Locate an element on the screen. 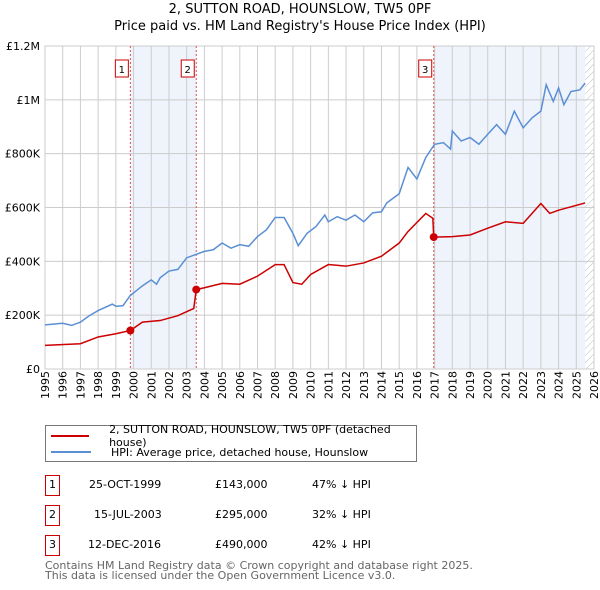  sale-row: 2 15-JUL-2003 £295,000 32% ↓ HPI is located at coordinates (245, 515).